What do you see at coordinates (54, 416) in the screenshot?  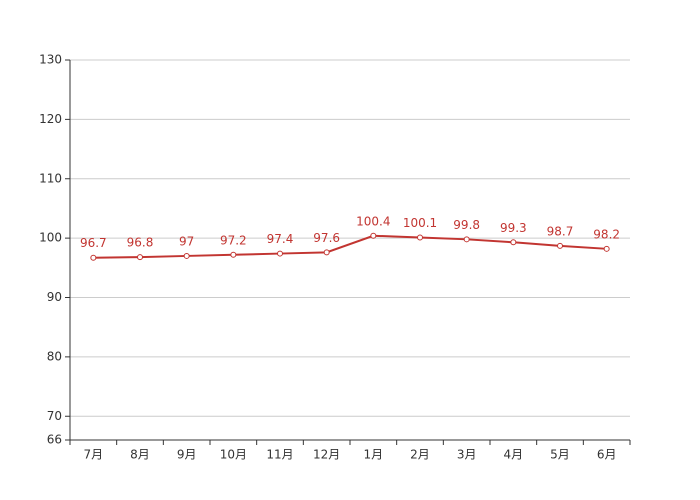 I see `y-tick-label: 70` at bounding box center [54, 416].